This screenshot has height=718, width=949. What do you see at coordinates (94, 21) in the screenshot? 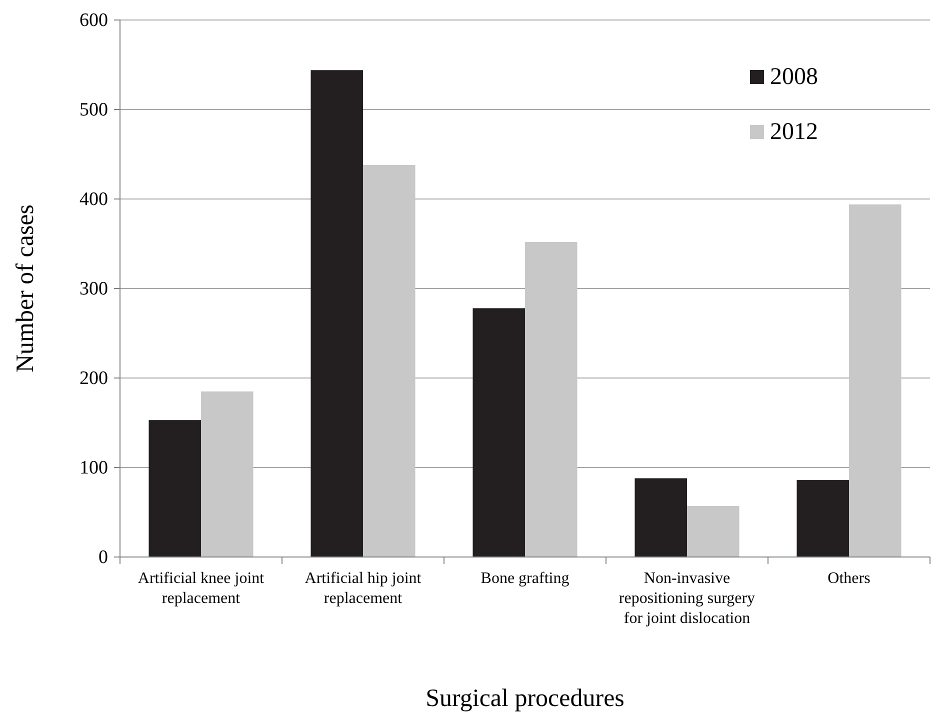
I see `y-tick-label: 600` at bounding box center [94, 21].